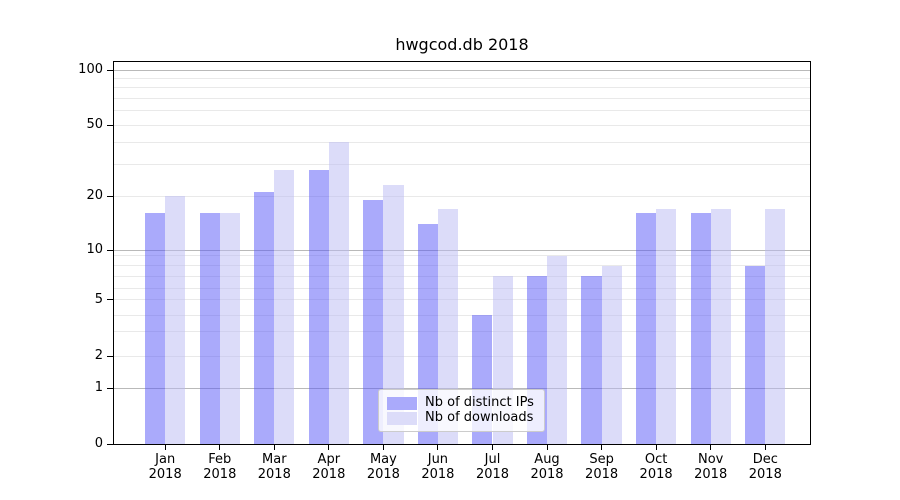 This screenshot has width=900, height=500. I want to click on y-tick-label-0: 0, so click(98, 443).